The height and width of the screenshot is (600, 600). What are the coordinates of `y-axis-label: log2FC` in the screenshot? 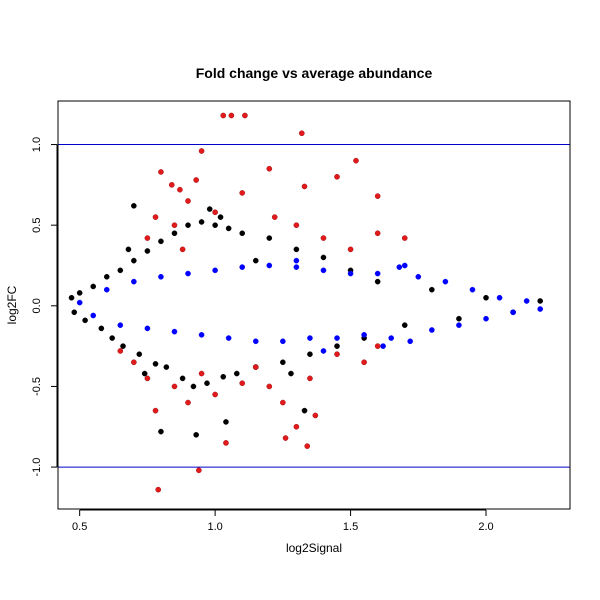 It's located at (12, 304).